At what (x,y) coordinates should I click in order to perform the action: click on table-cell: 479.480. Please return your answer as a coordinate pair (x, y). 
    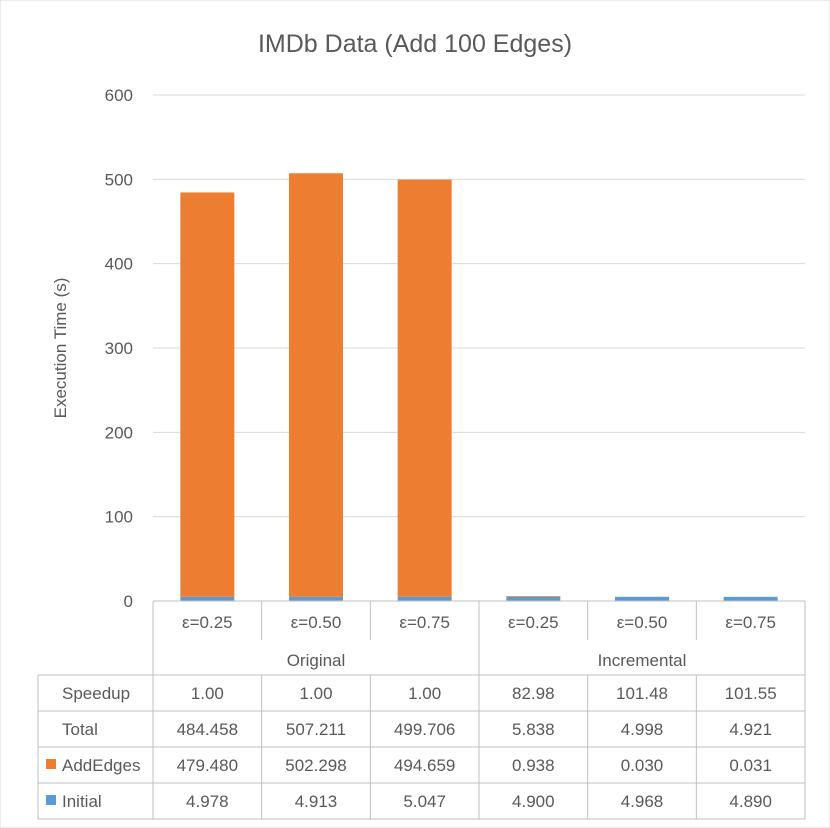
    Looking at the image, I should click on (207, 765).